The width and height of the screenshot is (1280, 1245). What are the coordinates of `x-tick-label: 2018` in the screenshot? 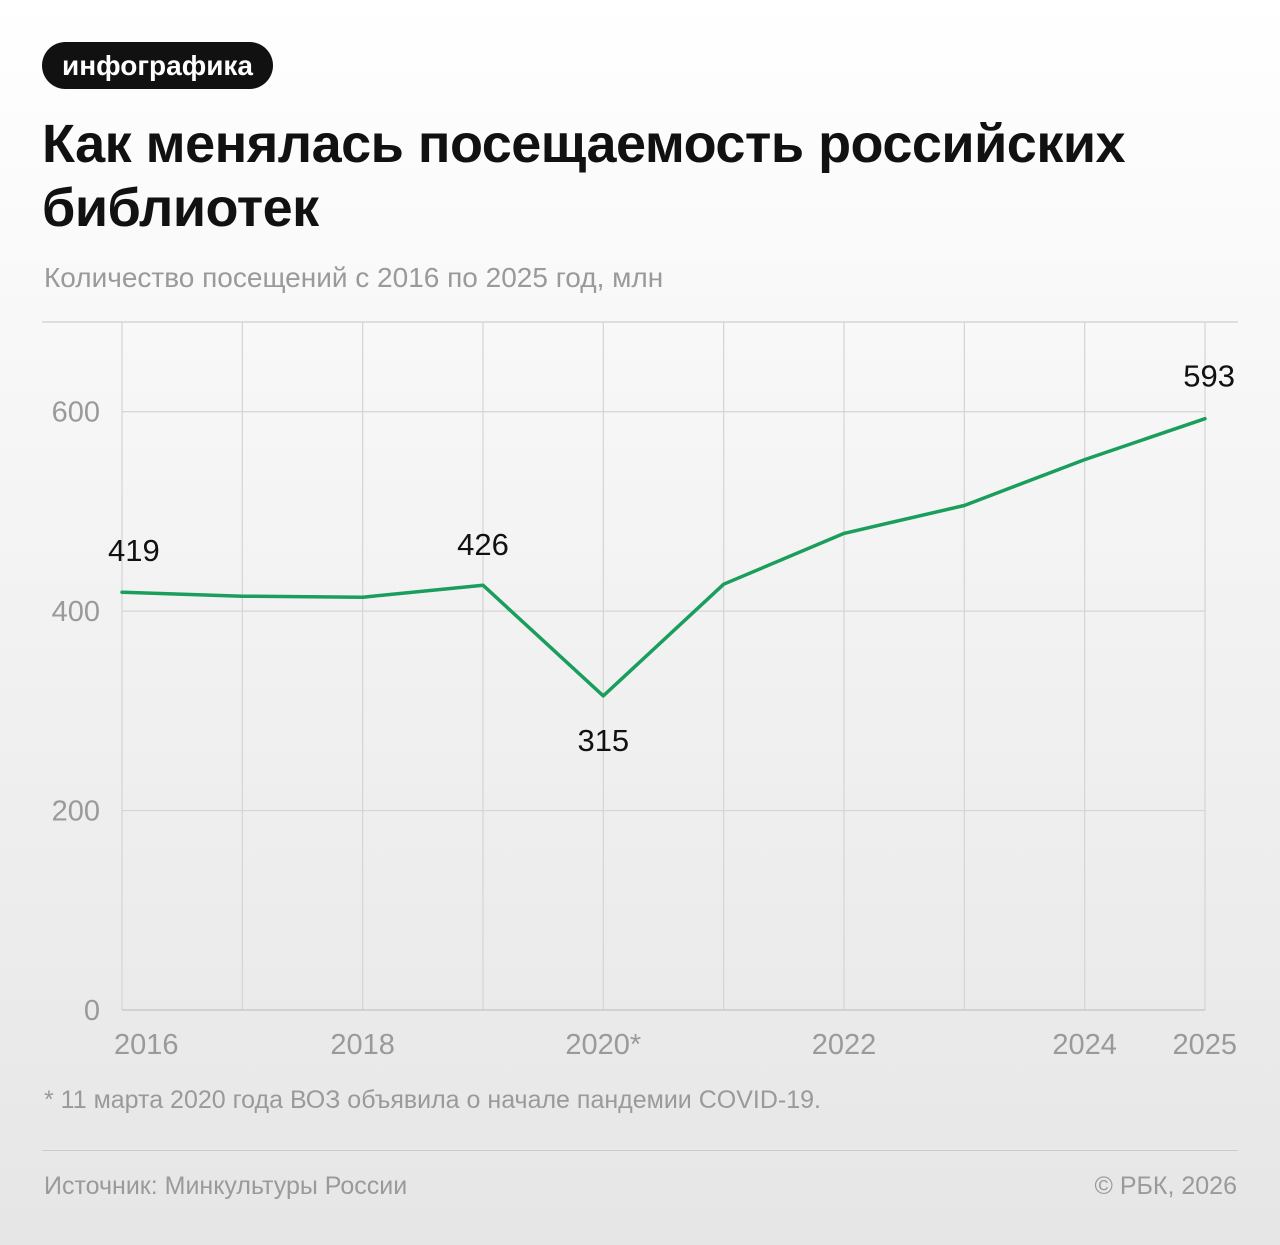 It's located at (362, 1045).